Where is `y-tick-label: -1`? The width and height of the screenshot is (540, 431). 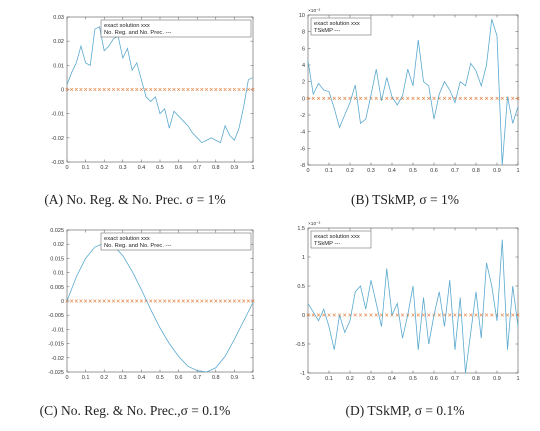
y-tick-label: -1 is located at coordinates (302, 374).